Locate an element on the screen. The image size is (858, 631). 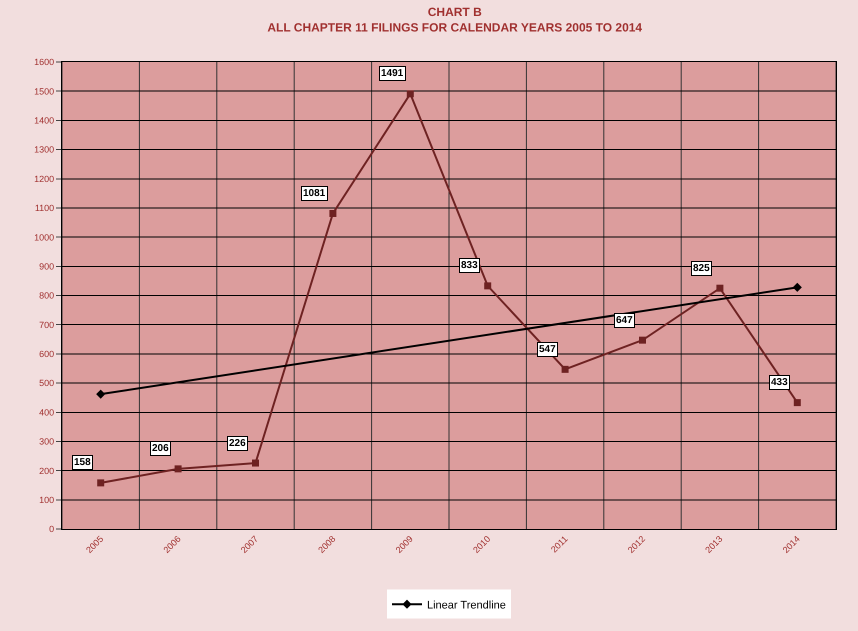
y-tick-label: 1300 is located at coordinates (44, 149).